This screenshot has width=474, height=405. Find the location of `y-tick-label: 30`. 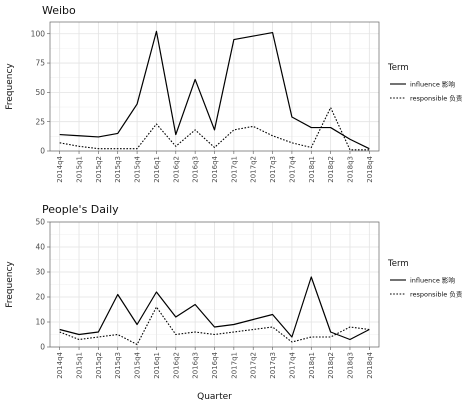

y-tick-label: 30 is located at coordinates (40, 272).